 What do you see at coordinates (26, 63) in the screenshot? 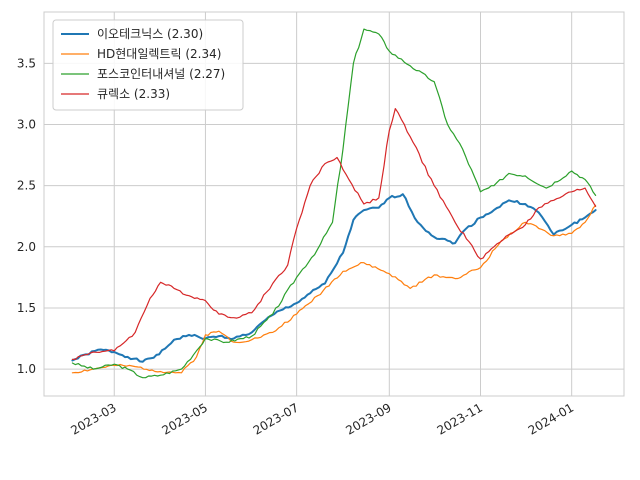
I see `y-tick-label: 3.5` at bounding box center [26, 63].